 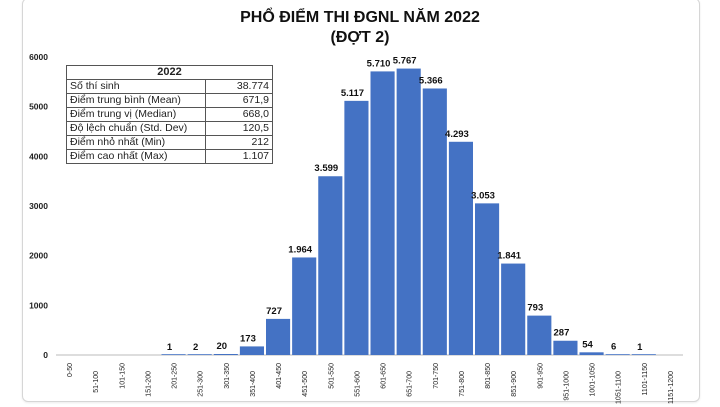 I want to click on stats-row: Số thí sinh 38.774, so click(x=169, y=86).